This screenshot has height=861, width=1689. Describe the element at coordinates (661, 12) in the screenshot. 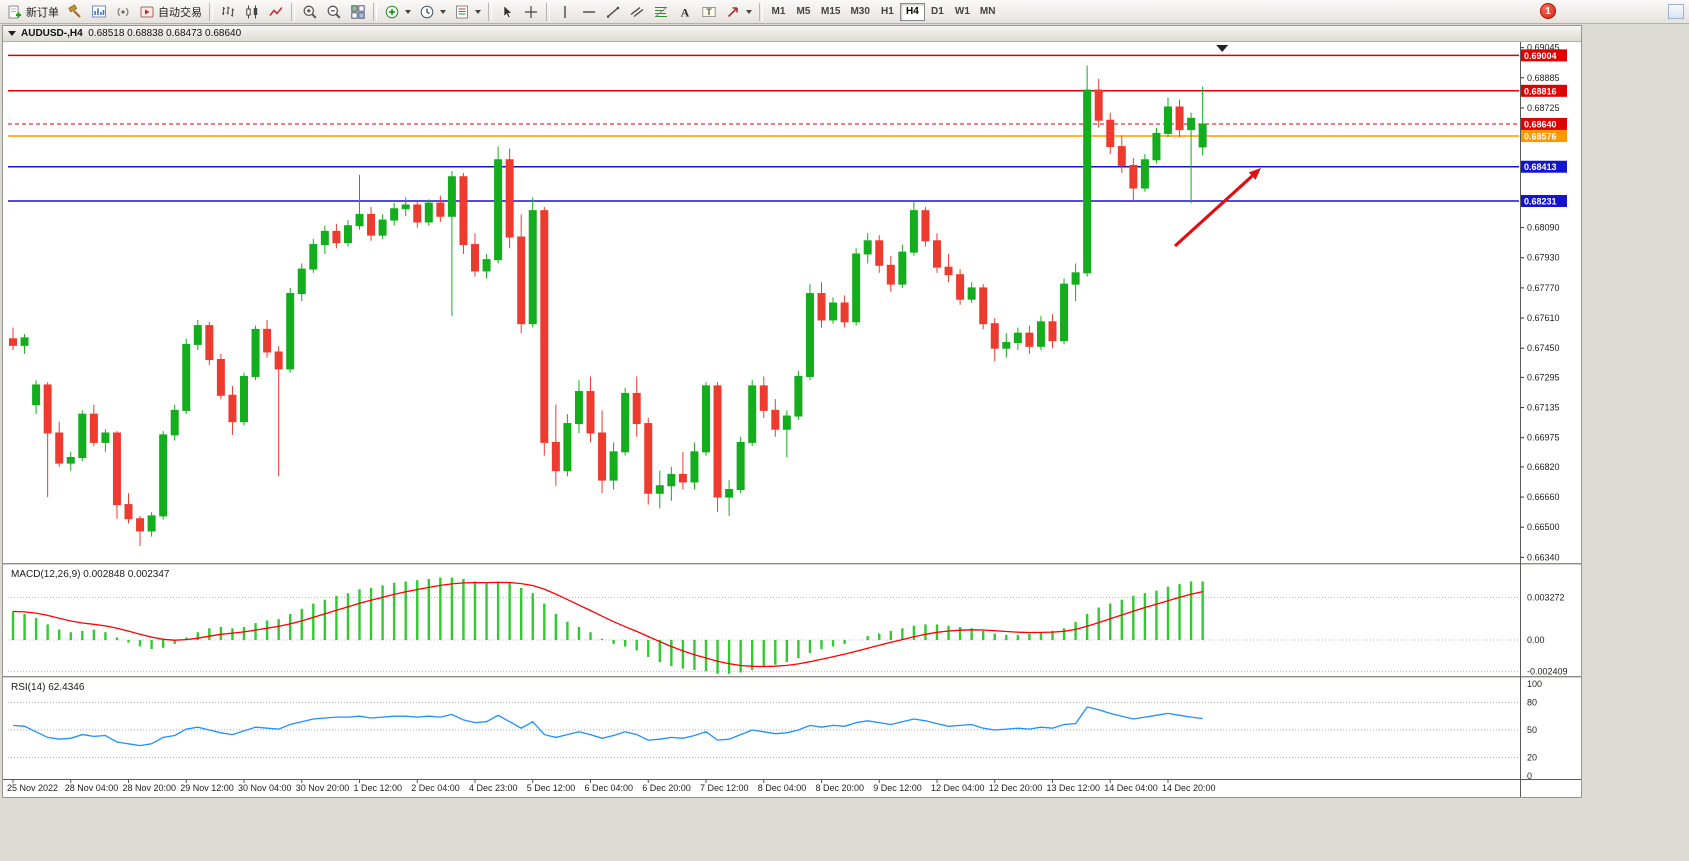

I see `toolbar-fibonacci-button` at that location.